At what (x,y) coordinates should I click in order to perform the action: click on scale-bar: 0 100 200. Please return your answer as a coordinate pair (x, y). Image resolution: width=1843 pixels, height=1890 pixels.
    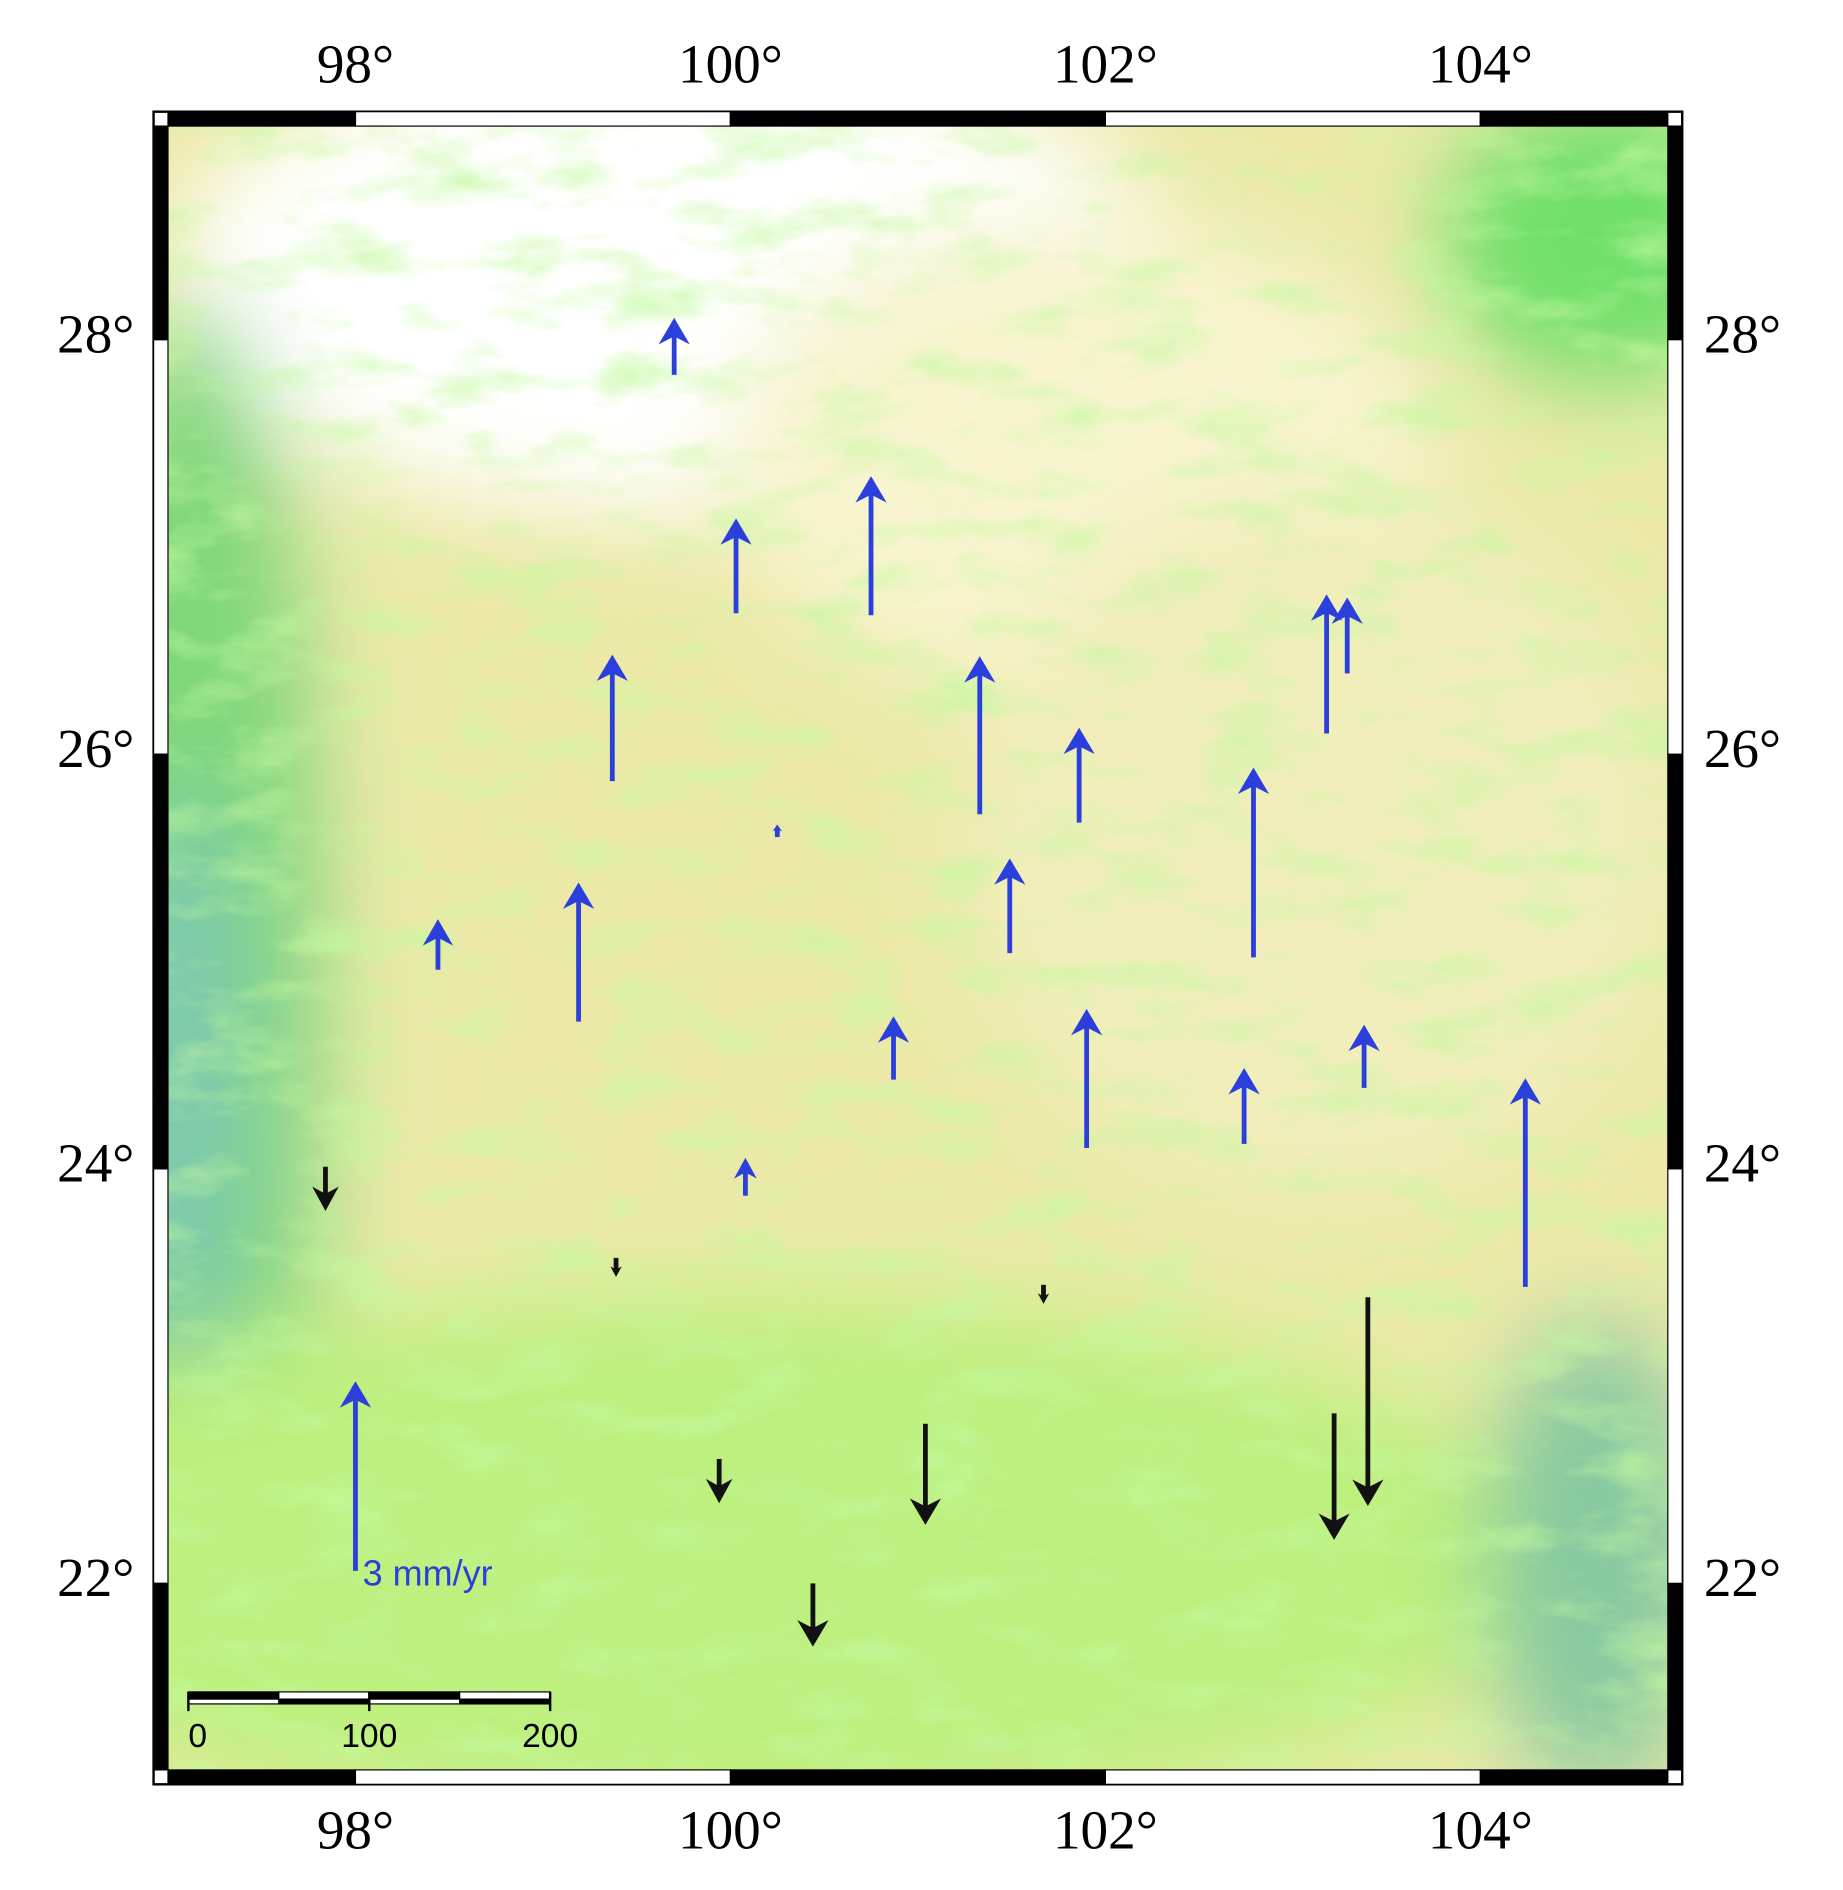
    Looking at the image, I should click on (382, 1723).